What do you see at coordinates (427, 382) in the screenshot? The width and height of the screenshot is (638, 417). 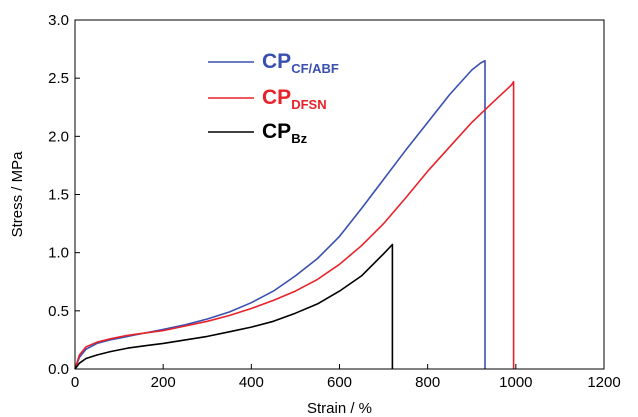 I see `x-tick-label: 800` at bounding box center [427, 382].